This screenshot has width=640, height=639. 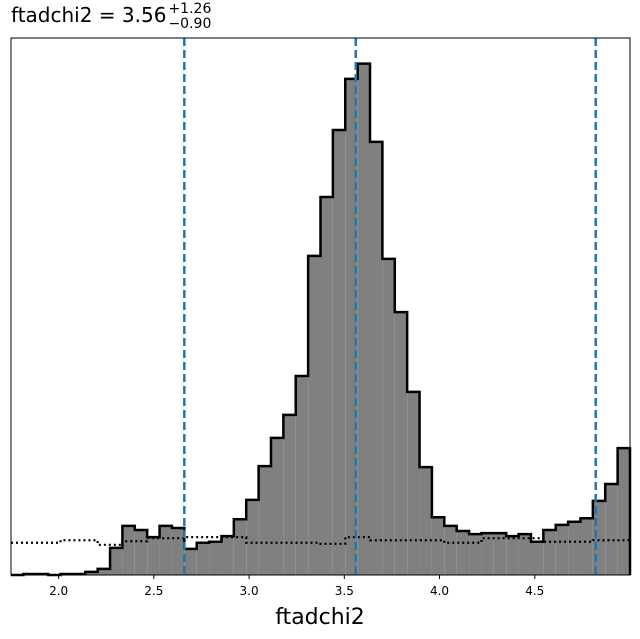 I want to click on title-lower-error: −0.90, so click(x=189, y=24).